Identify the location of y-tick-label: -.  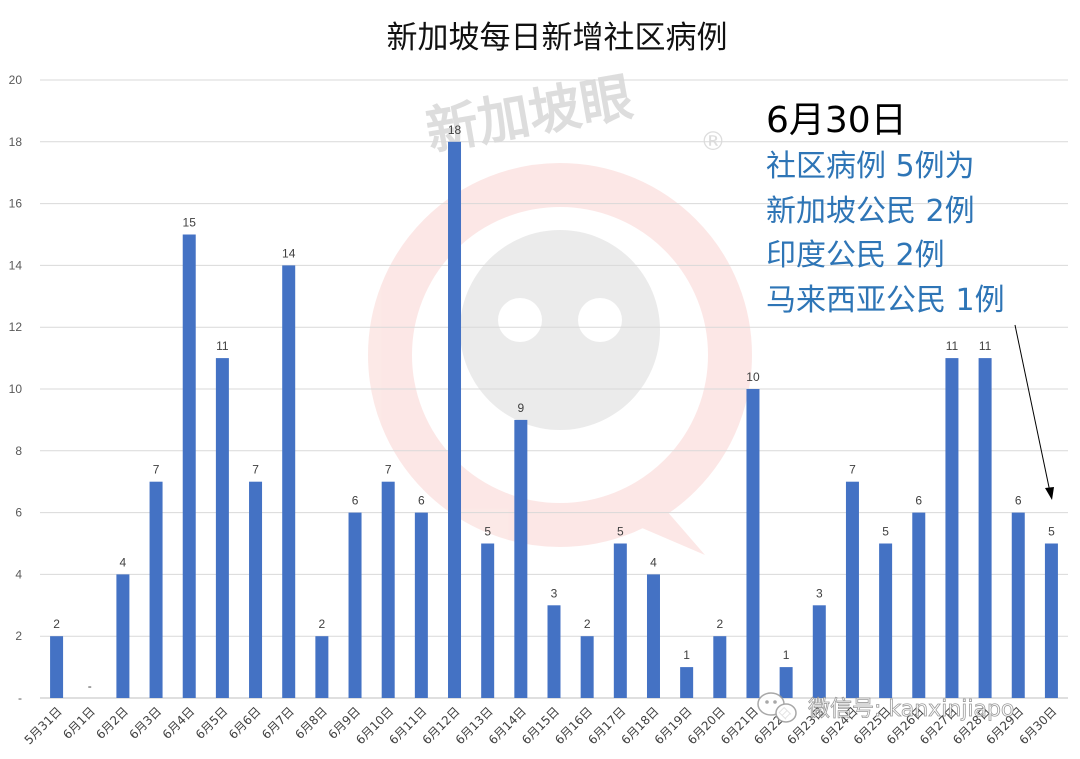
(20, 698).